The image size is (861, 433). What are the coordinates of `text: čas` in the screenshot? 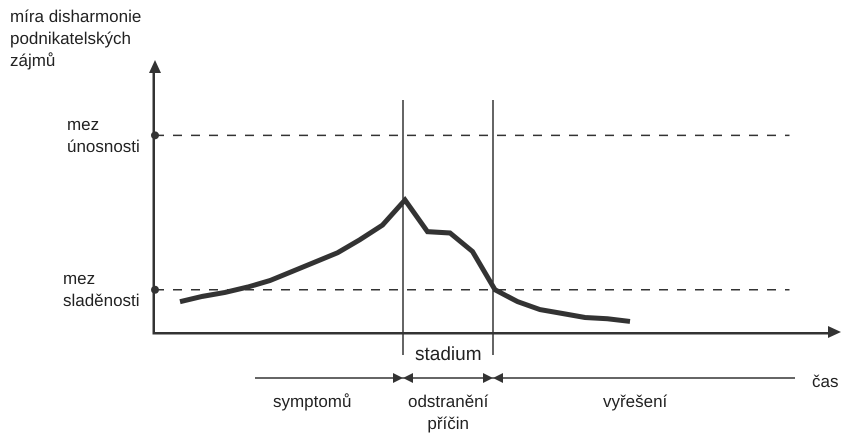 It's located at (825, 381).